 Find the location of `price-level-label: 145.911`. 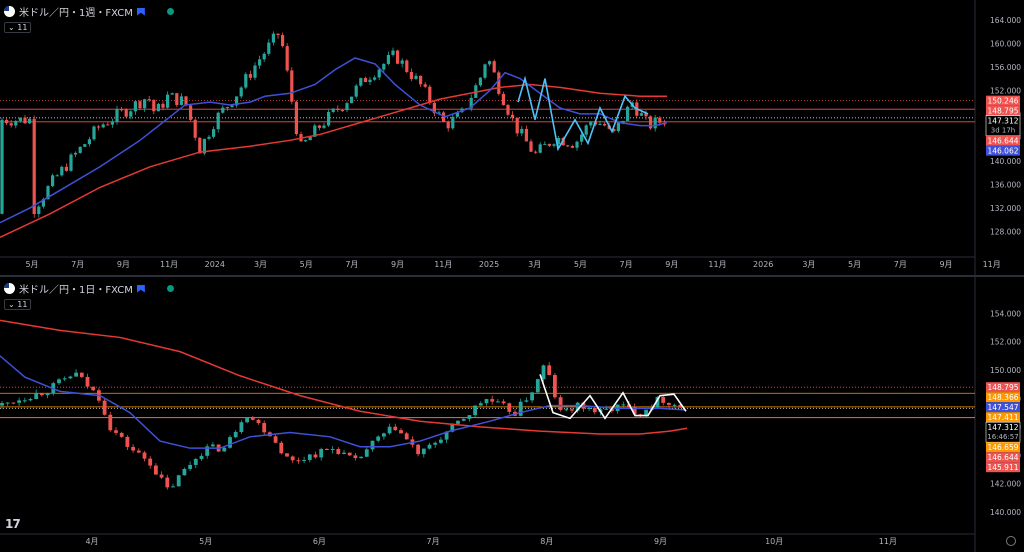

price-level-label: 145.911 is located at coordinates (1002, 467).